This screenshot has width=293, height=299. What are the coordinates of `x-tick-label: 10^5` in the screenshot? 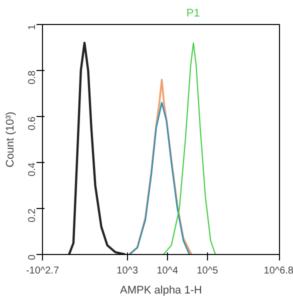 It's located at (207, 271).